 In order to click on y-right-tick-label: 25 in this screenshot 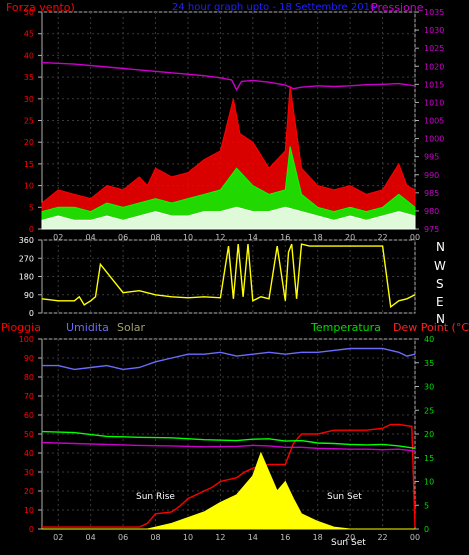, I will do `click(429, 410)`.